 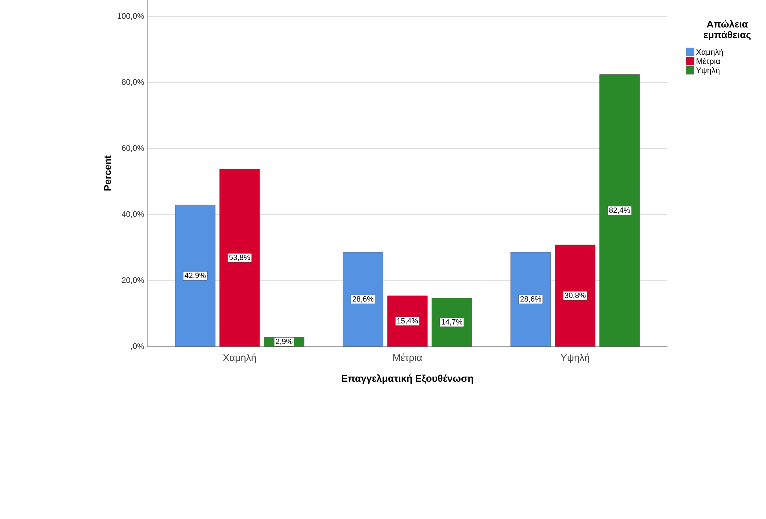 What do you see at coordinates (239, 359) in the screenshot?
I see `x-tick-label: Χαμηλή` at bounding box center [239, 359].